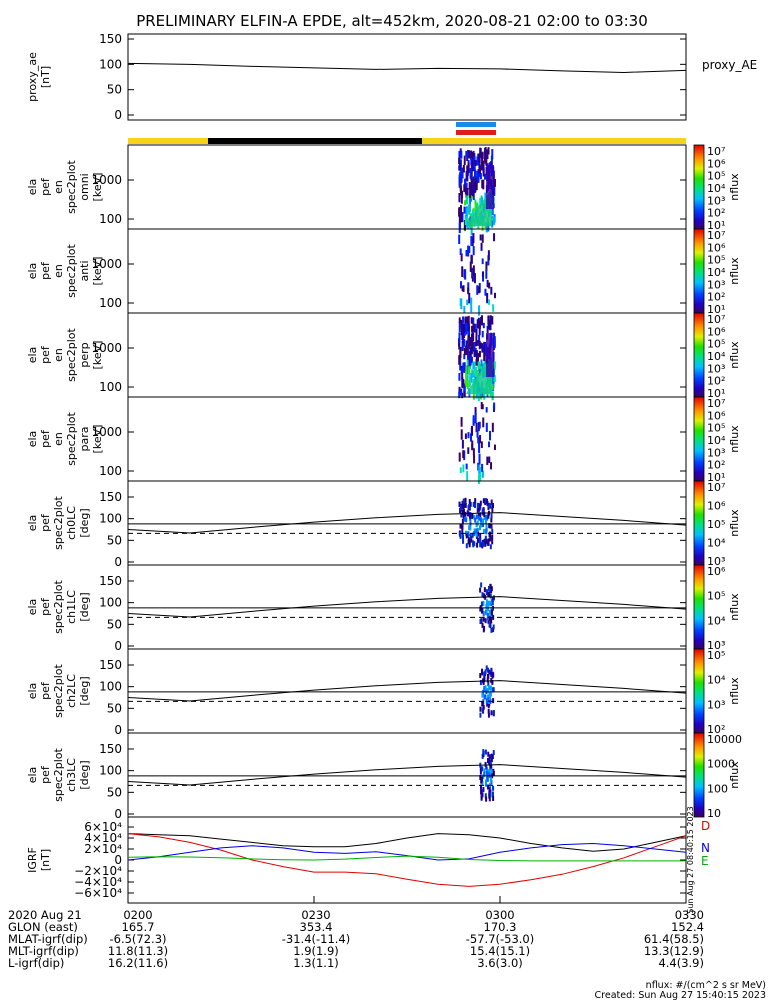 The image size is (775, 1000). I want to click on panel-frame, so click(407, 691).